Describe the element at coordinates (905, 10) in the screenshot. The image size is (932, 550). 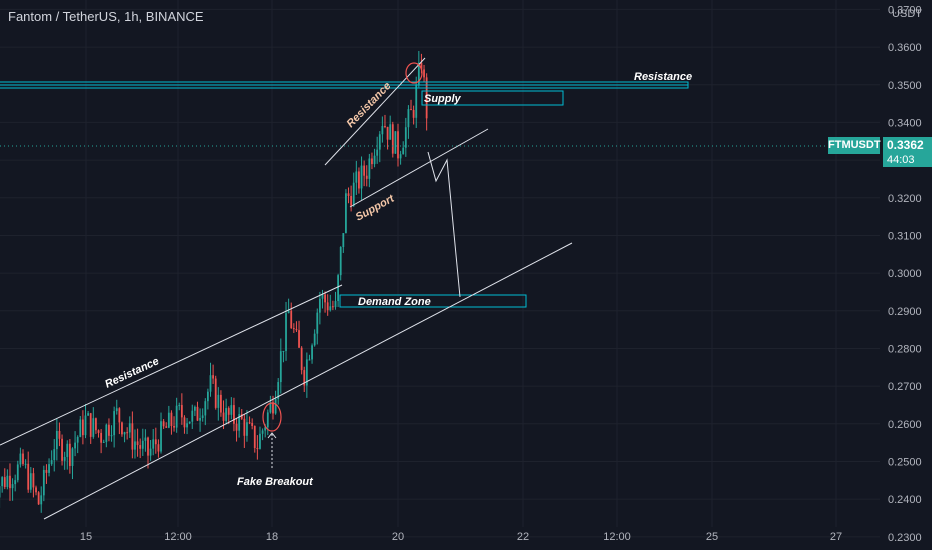
I see `y-tick-label: 0.3700` at that location.